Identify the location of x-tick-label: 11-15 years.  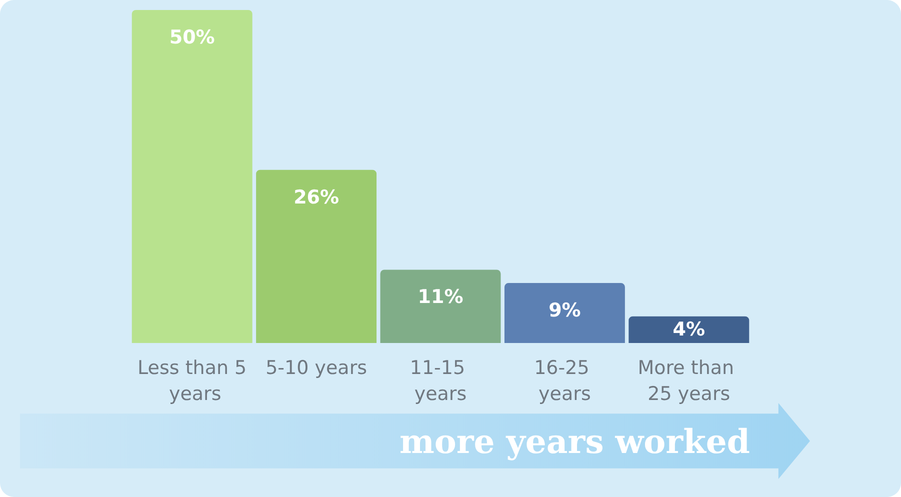
(441, 381).